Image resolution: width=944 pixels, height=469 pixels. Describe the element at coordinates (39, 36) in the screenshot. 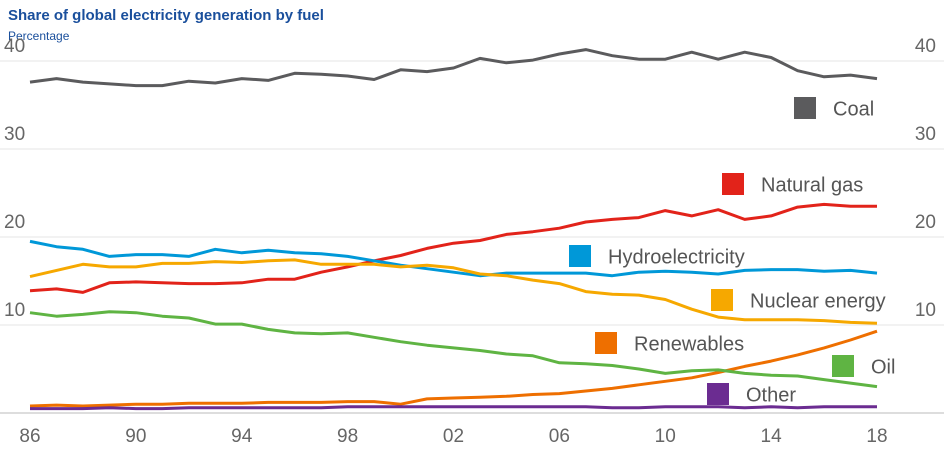

I see `chart-subtitle: Percentage` at that location.